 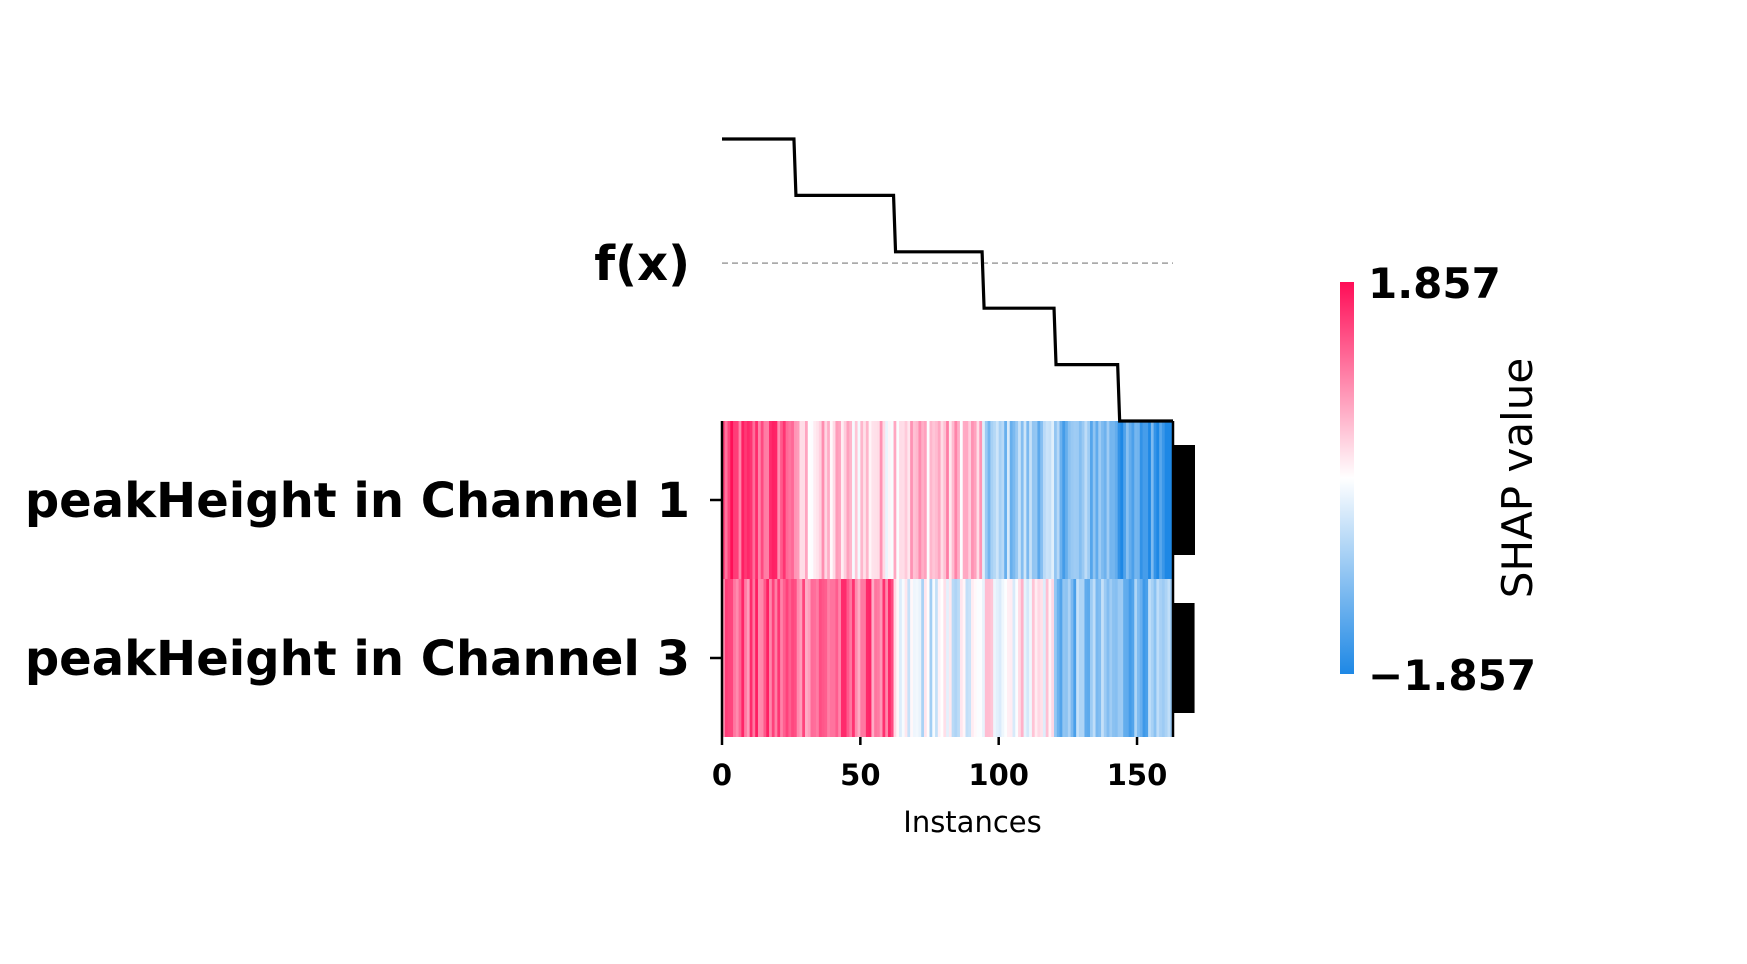 I want to click on x-tick-label: 50, so click(x=860, y=775).